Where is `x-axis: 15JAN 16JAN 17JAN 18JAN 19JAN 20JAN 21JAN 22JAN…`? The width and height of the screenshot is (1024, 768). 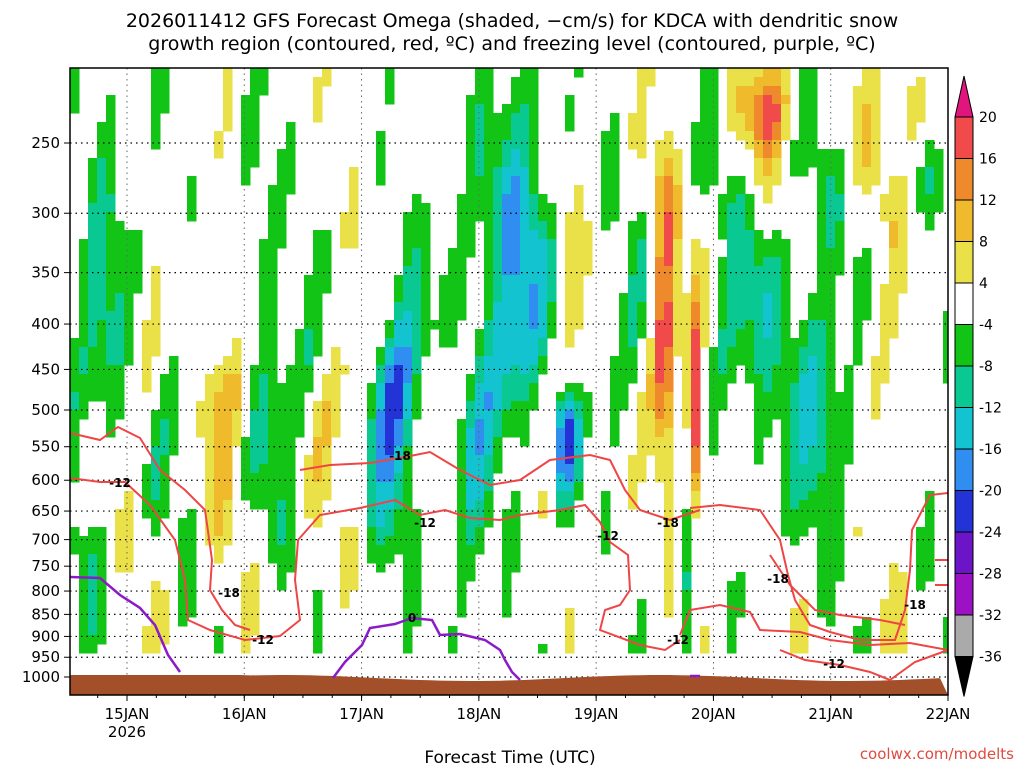
x-axis: 15JAN 16JAN 17JAN 18JAN 19JAN 20JAN 21JAN 22JAN… is located at coordinates (533, 718).